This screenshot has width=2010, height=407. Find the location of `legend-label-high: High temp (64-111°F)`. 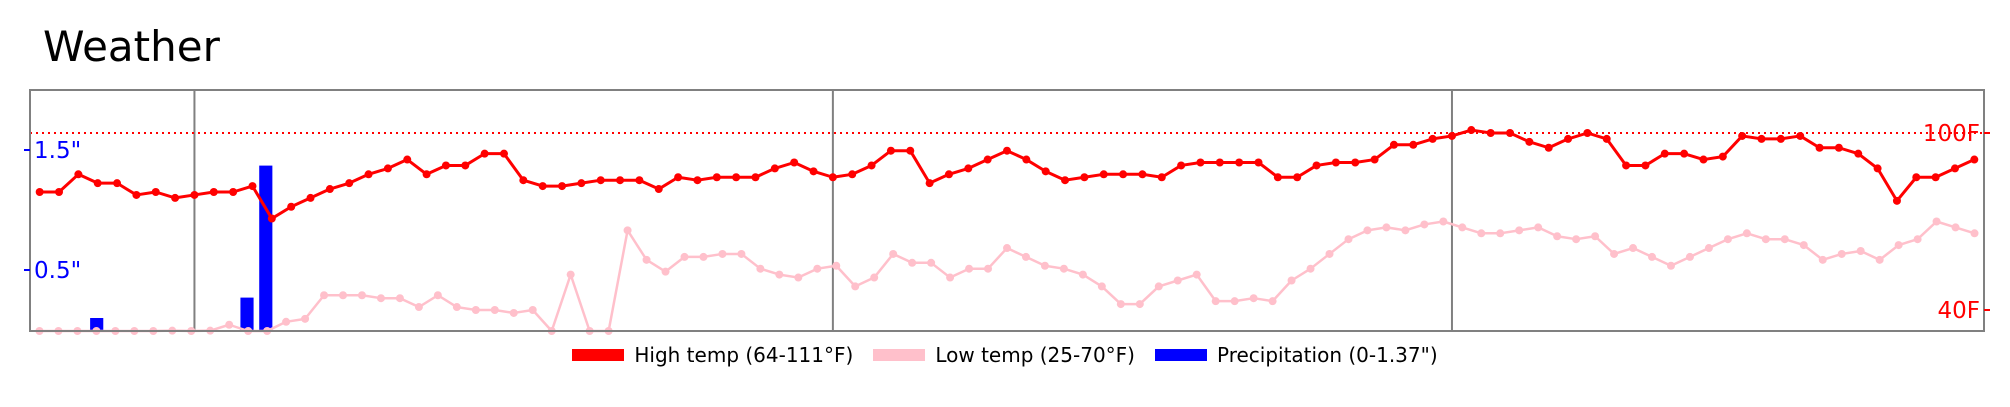

legend-label-high: High temp (64-111°F) is located at coordinates (744, 355).